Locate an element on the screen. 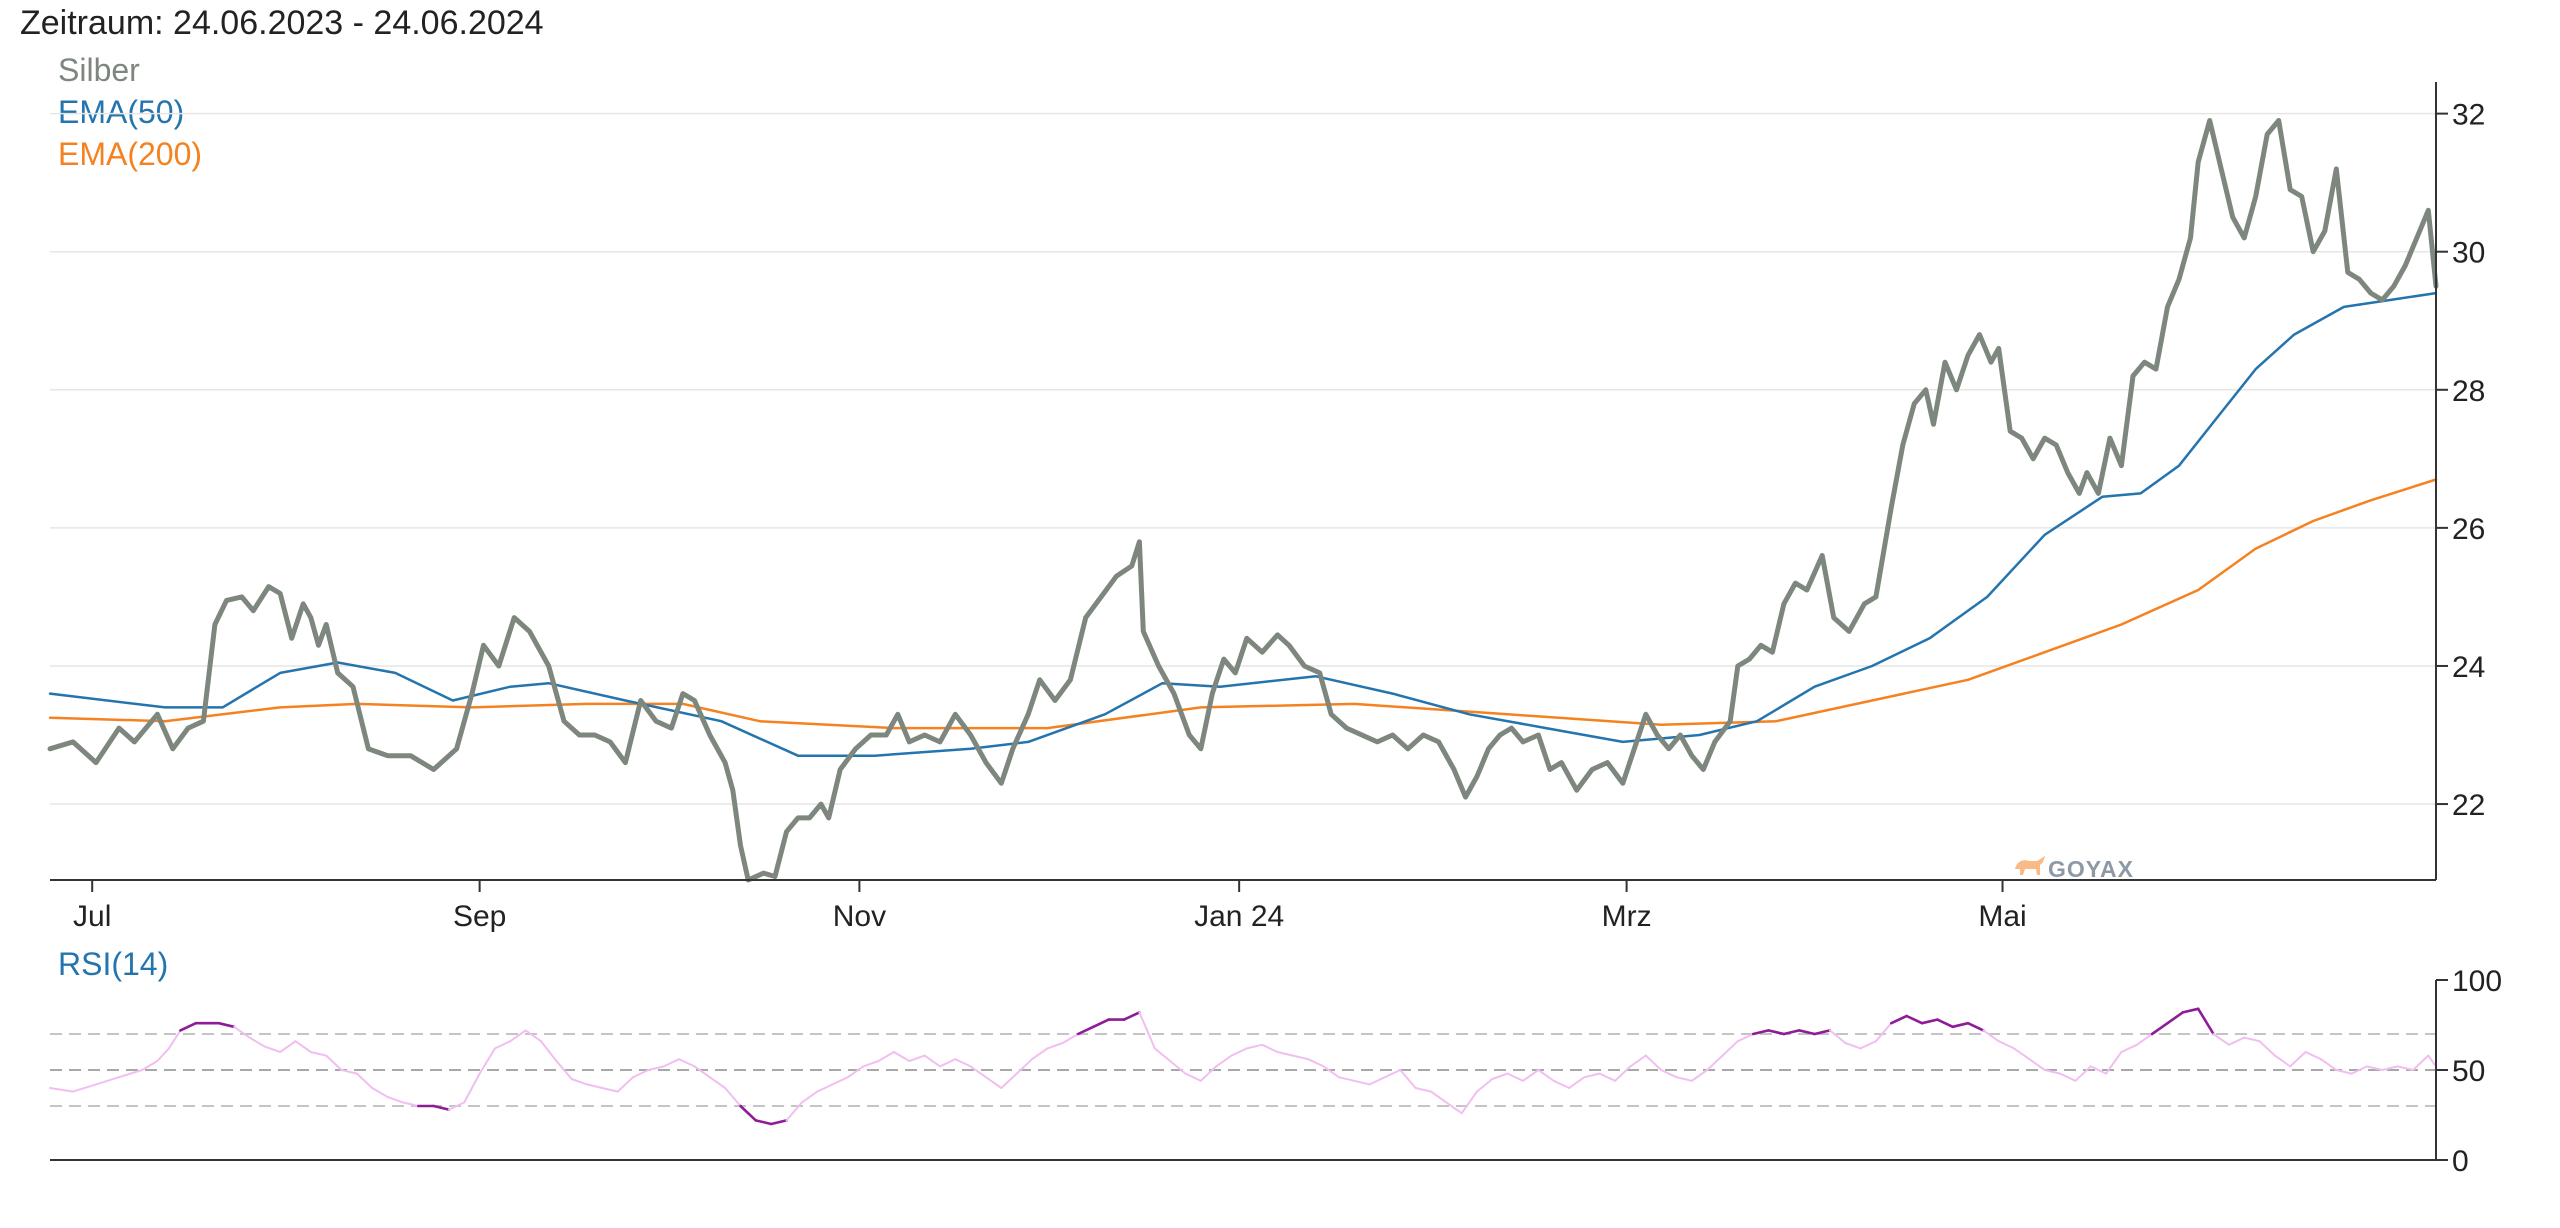 This screenshot has height=1228, width=2560. goyax-watermark: GOYAX is located at coordinates (2074, 869).